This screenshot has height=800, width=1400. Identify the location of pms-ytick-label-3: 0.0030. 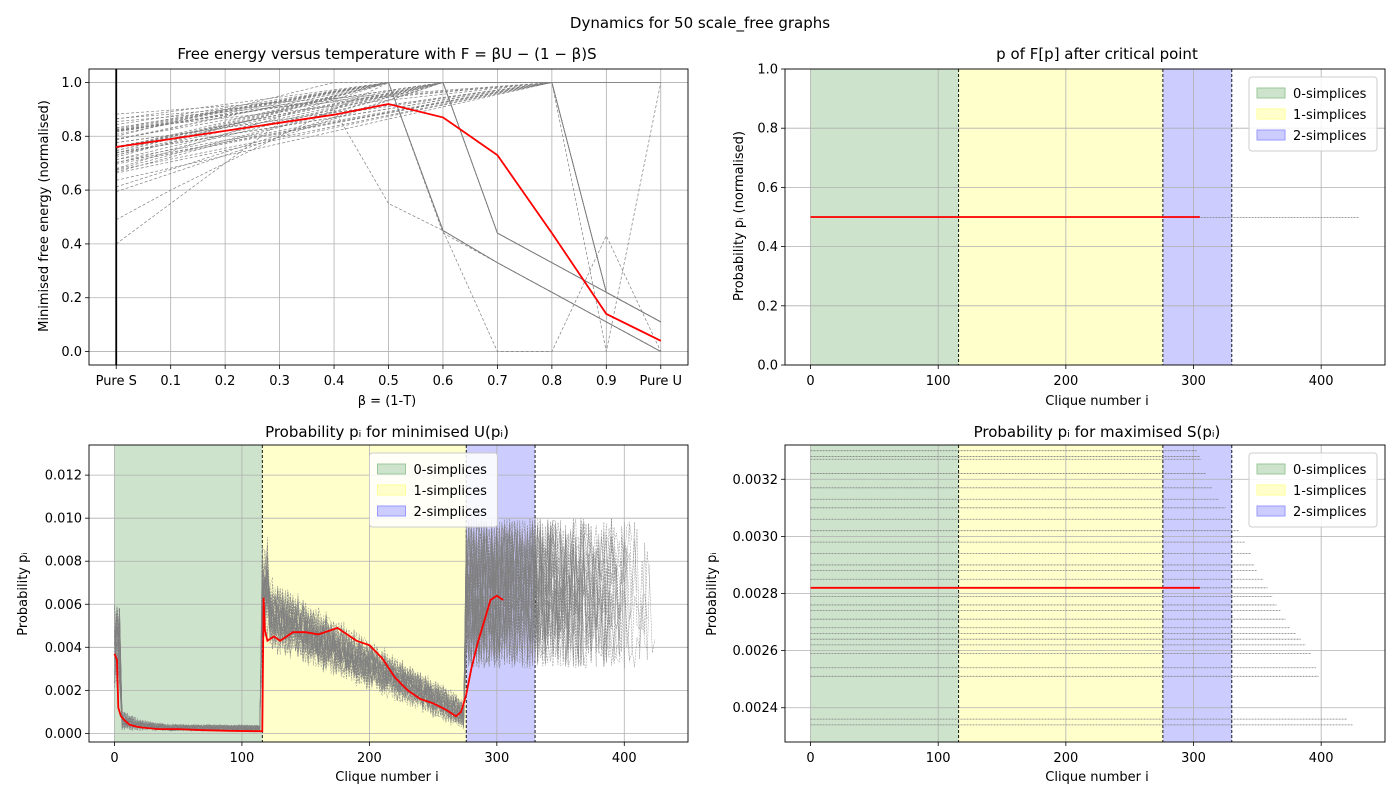
(756, 537).